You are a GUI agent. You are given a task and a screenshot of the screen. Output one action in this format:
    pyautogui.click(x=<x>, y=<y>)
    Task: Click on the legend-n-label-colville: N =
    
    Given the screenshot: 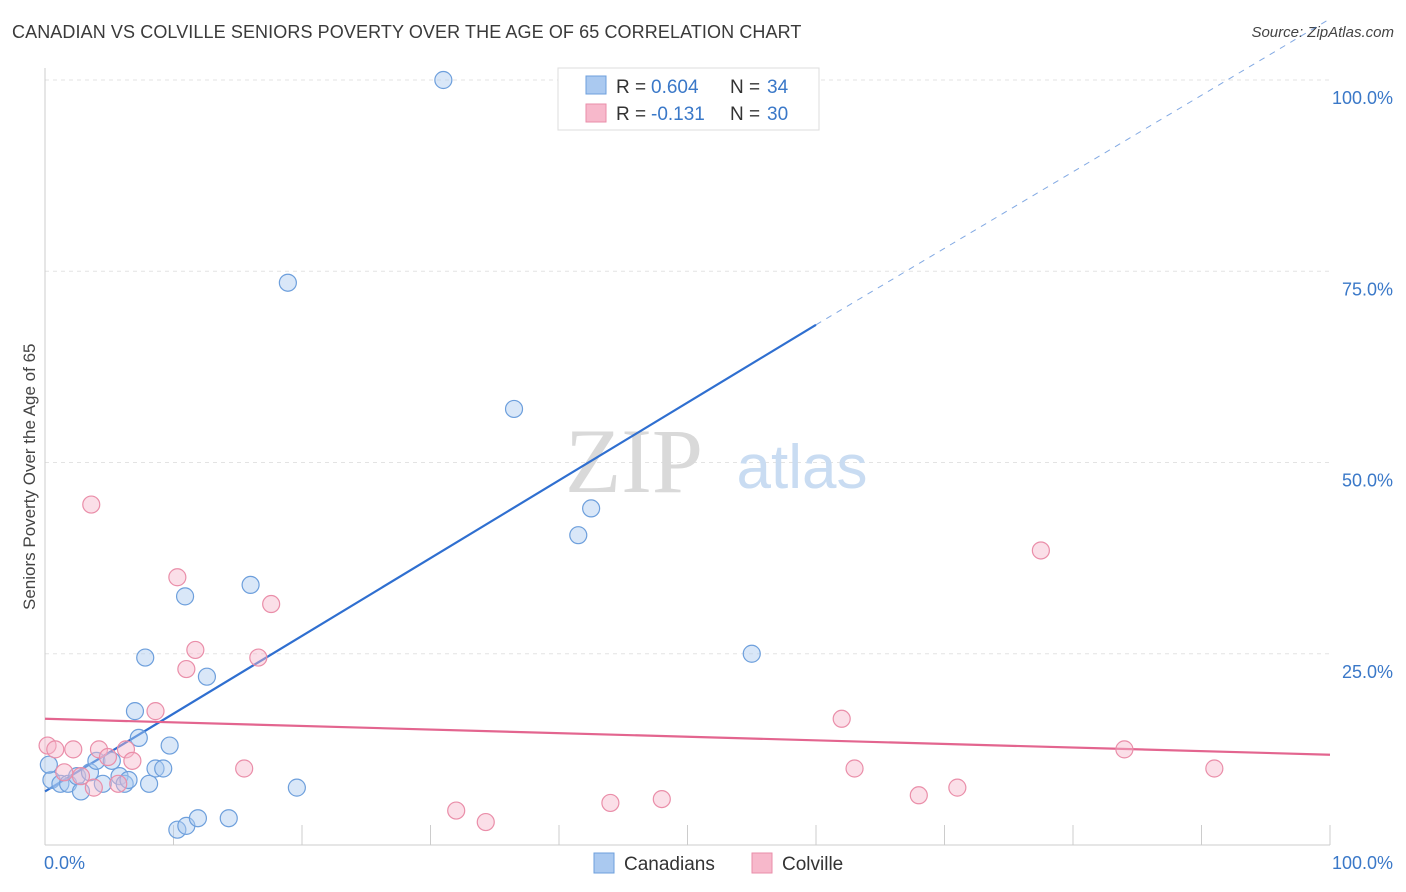 What is the action you would take?
    pyautogui.click(x=745, y=114)
    